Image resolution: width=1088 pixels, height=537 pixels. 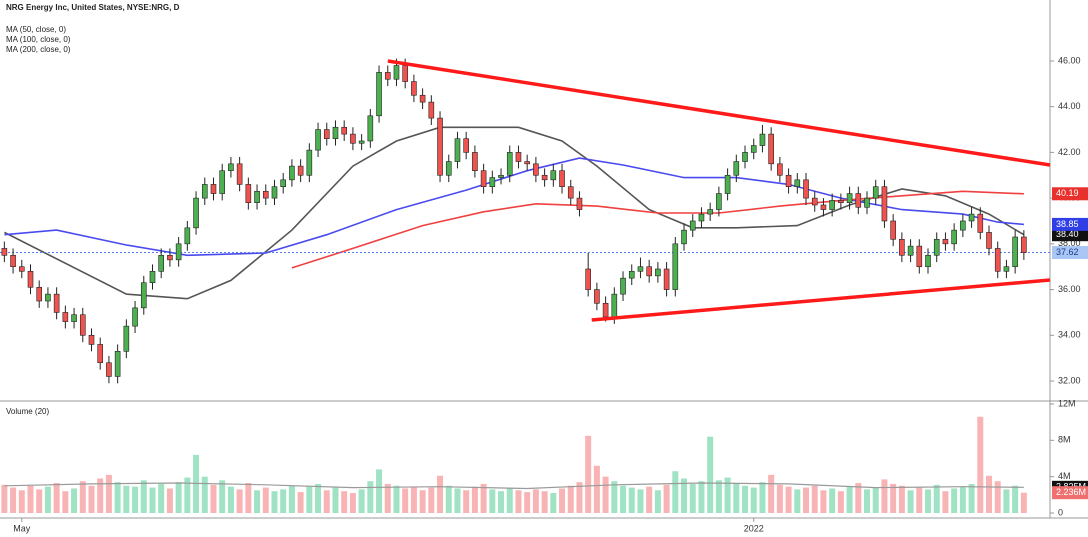 I want to click on volume-value-label: 2.236M, so click(x=1071, y=492).